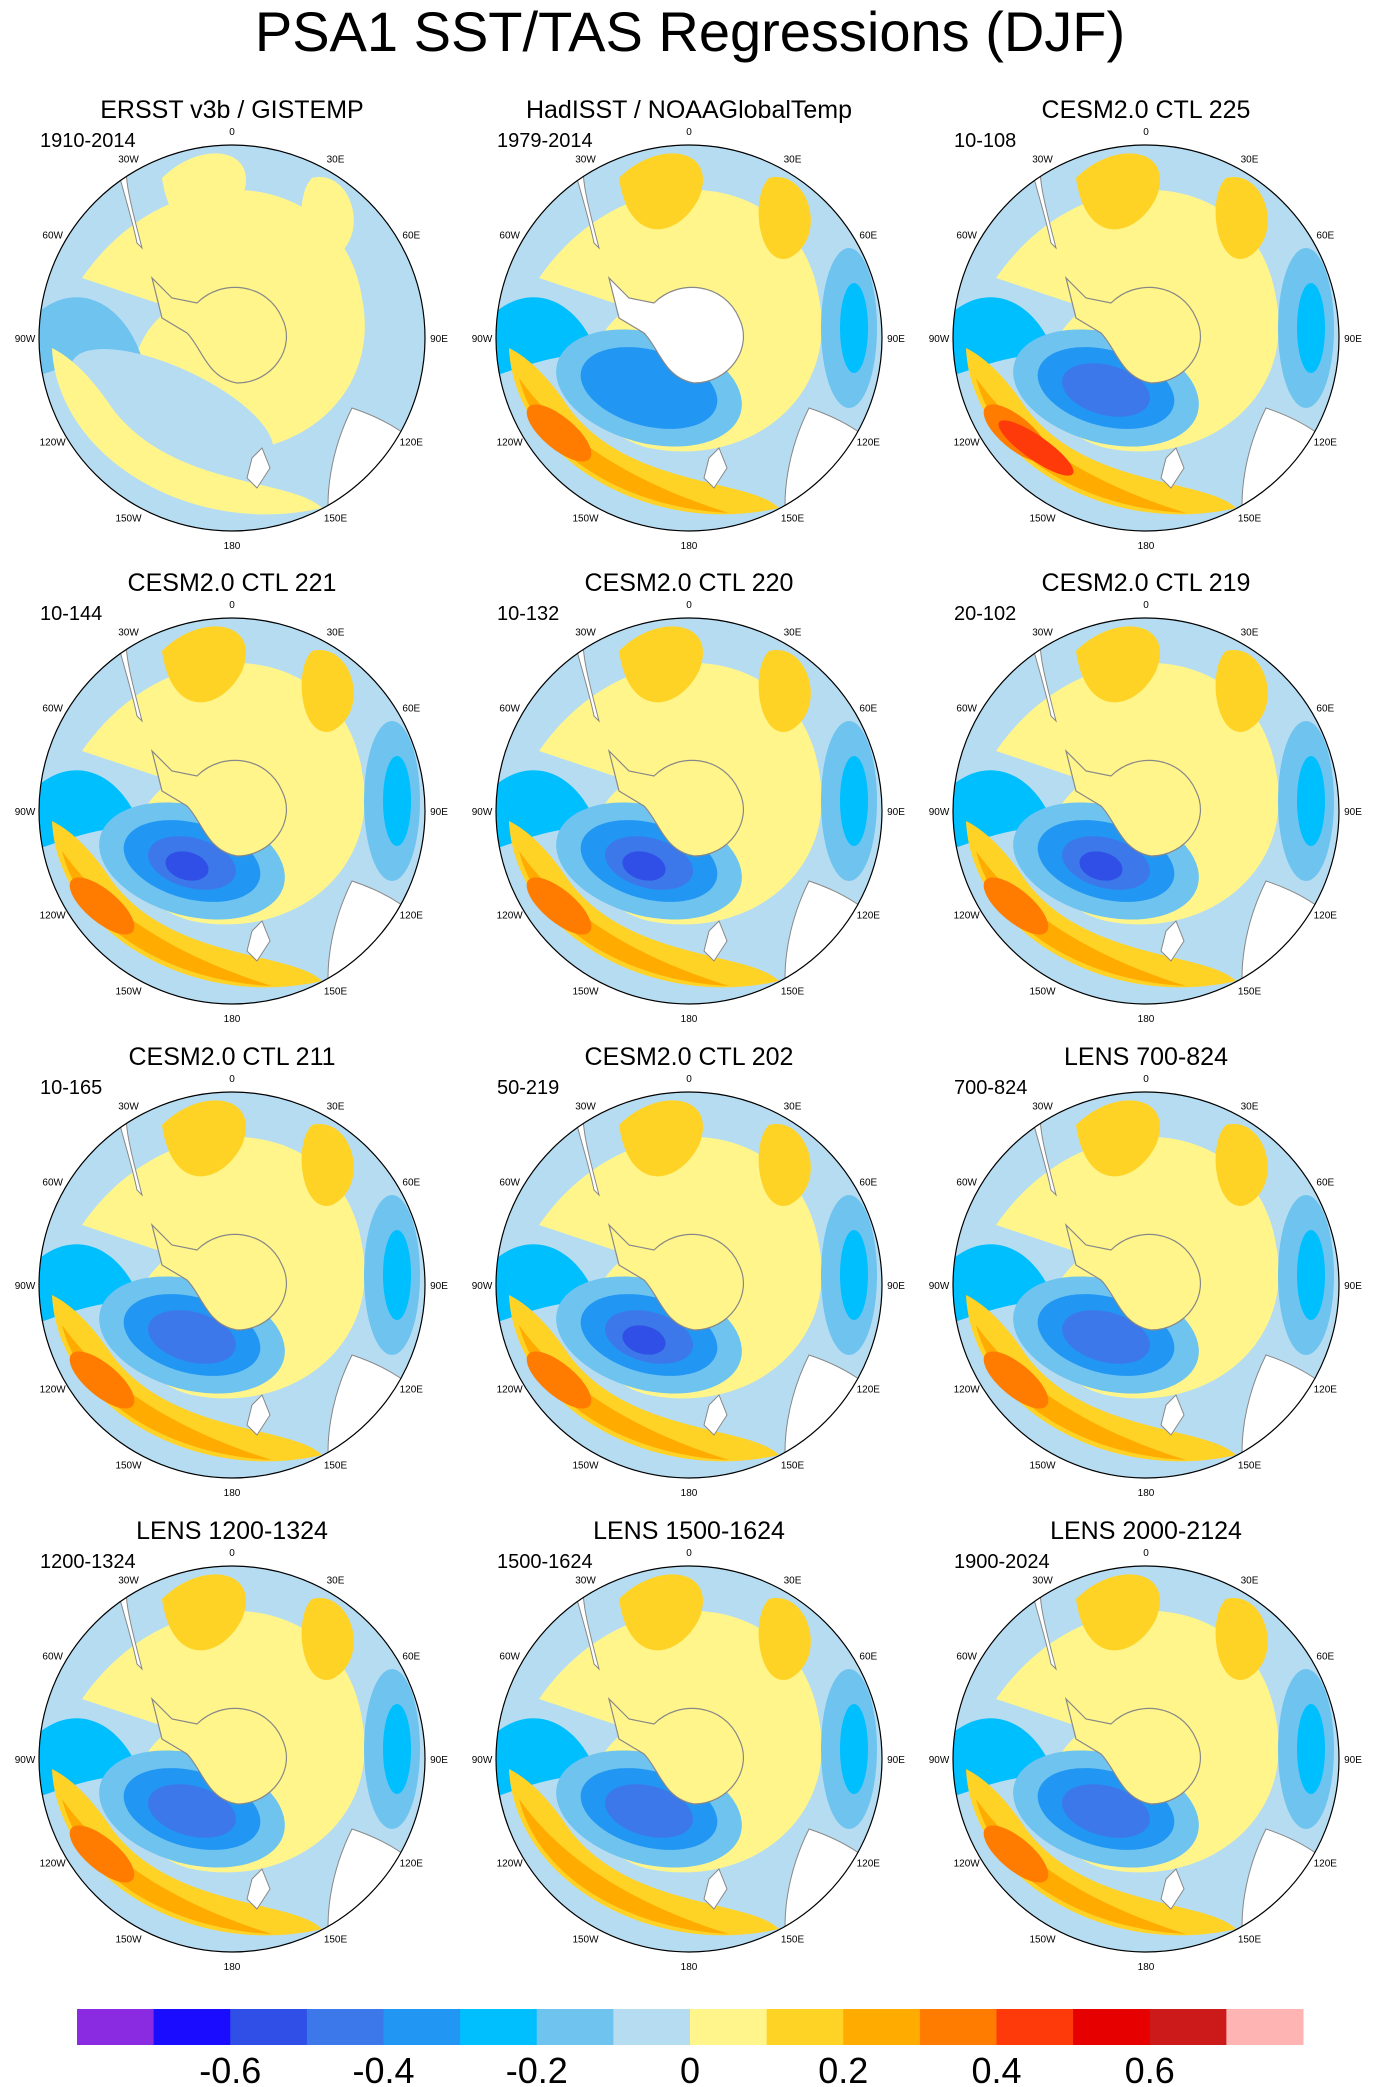 The height and width of the screenshot is (2087, 1380). What do you see at coordinates (689, 1057) in the screenshot?
I see `panel-title: CESM2.0 CTL 202` at bounding box center [689, 1057].